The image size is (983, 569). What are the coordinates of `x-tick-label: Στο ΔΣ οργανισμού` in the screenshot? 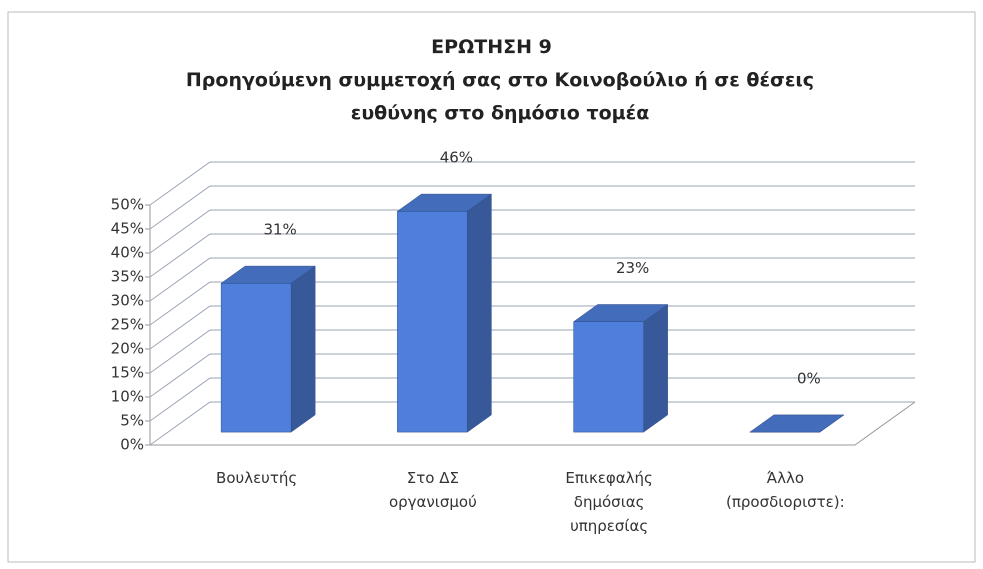 It's located at (432, 490).